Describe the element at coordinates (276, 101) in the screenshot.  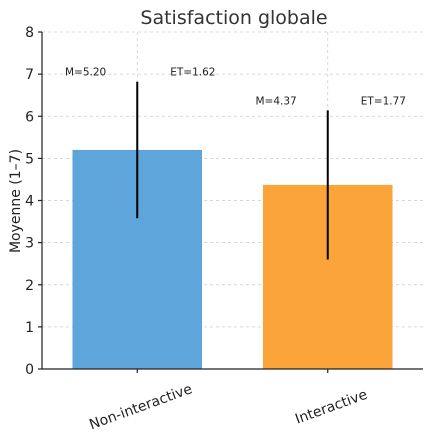
I see `mean-annotation: M=4.37` at that location.